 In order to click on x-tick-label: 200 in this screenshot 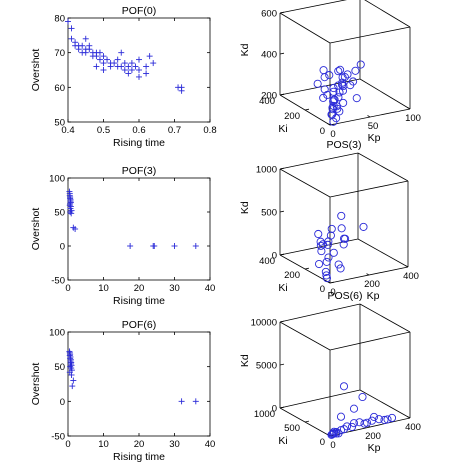, I will do `click(372, 284)`.